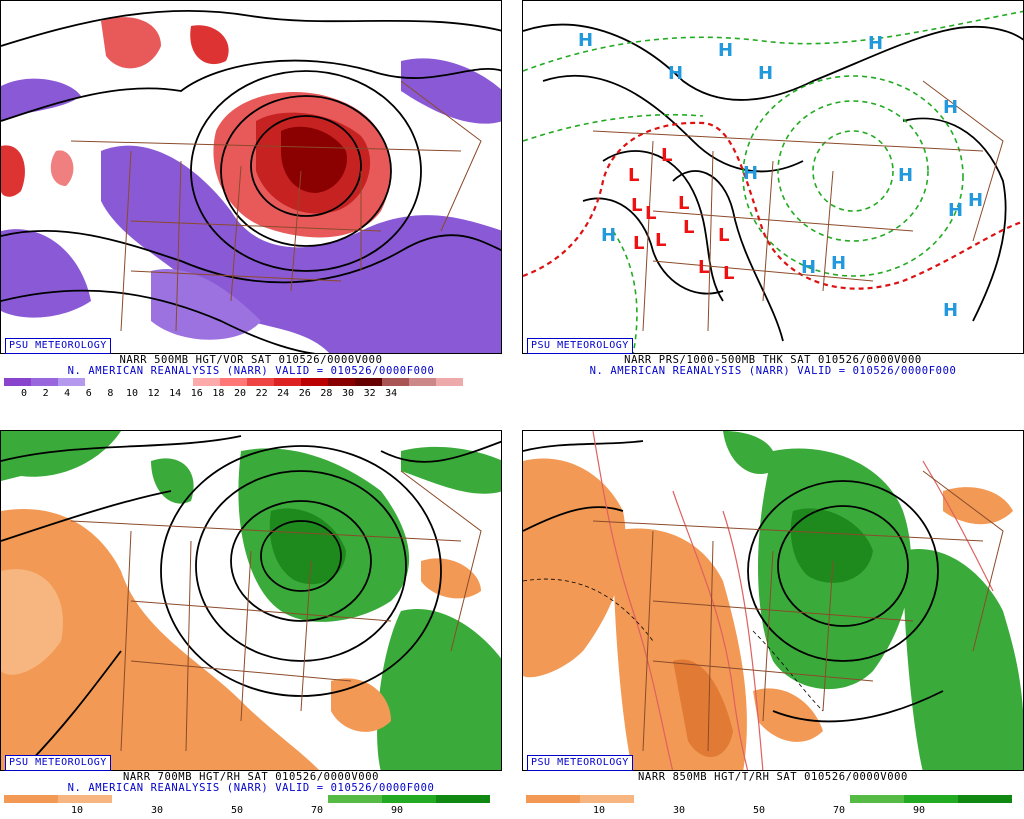  I want to click on colorbar-tick-label: 22, so click(261, 393).